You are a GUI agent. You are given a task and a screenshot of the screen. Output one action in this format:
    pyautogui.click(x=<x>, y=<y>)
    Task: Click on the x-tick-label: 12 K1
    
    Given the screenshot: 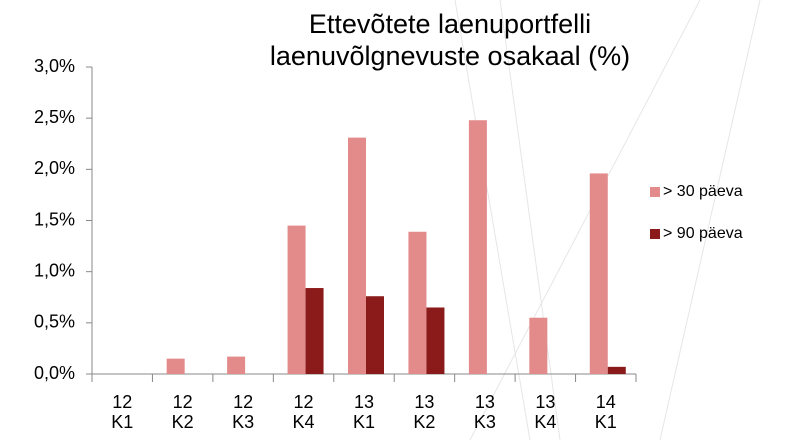 What is the action you would take?
    pyautogui.click(x=122, y=412)
    